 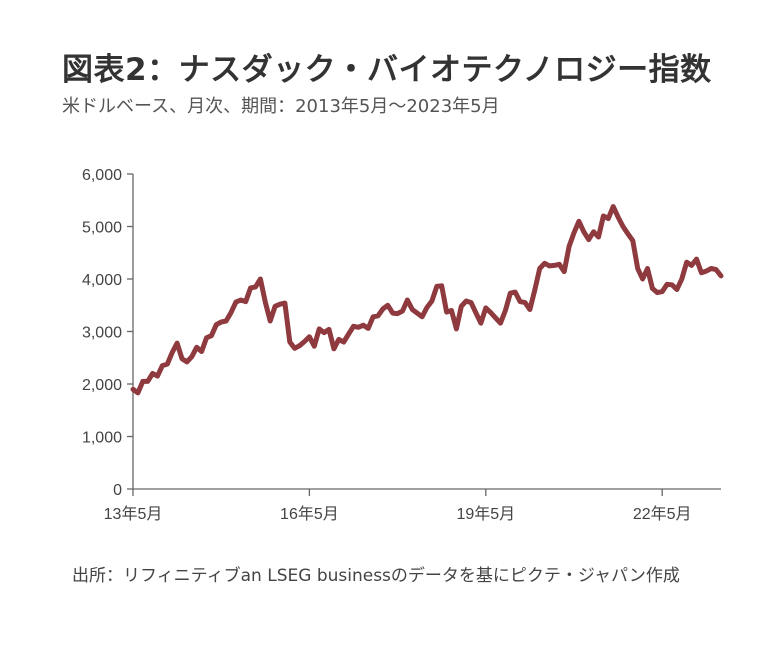 I want to click on chart-title: 図表2：ナスダック・バイオテクノロジー指数, so click(x=387, y=70).